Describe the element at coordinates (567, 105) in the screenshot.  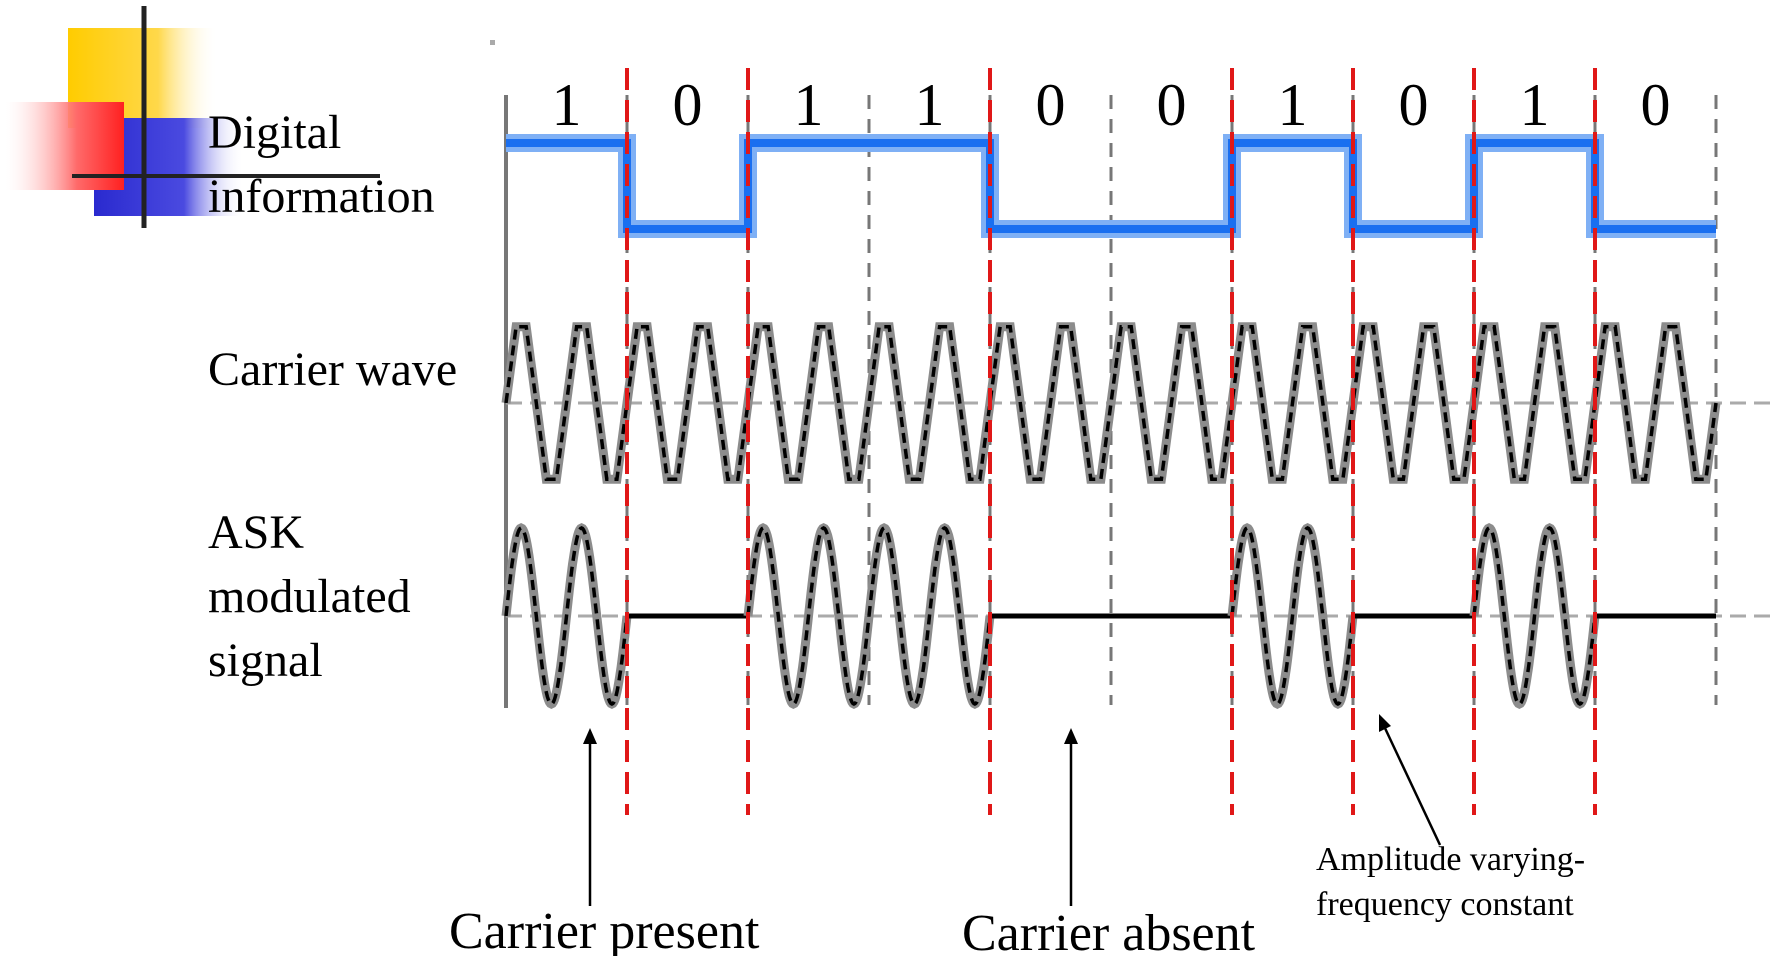
I see `bit-label-0: 1` at that location.